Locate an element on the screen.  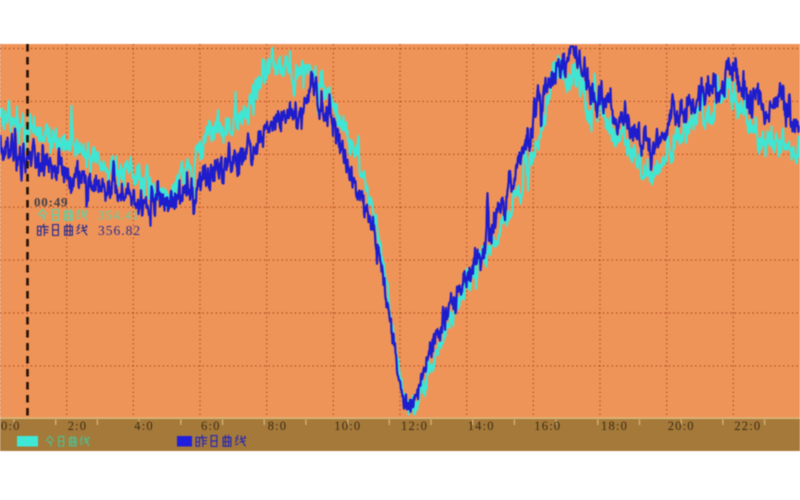
svg-text: 22:0 is located at coordinates (747, 426).